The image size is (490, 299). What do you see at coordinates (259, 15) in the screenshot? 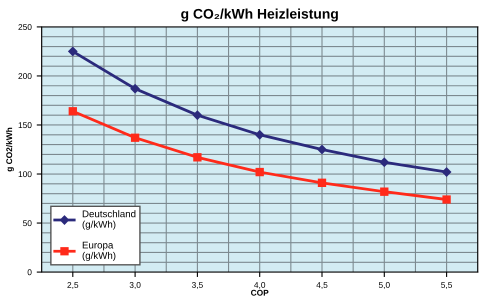
I see `chart-title: g CO₂/kWh Heizleistung` at bounding box center [259, 15].